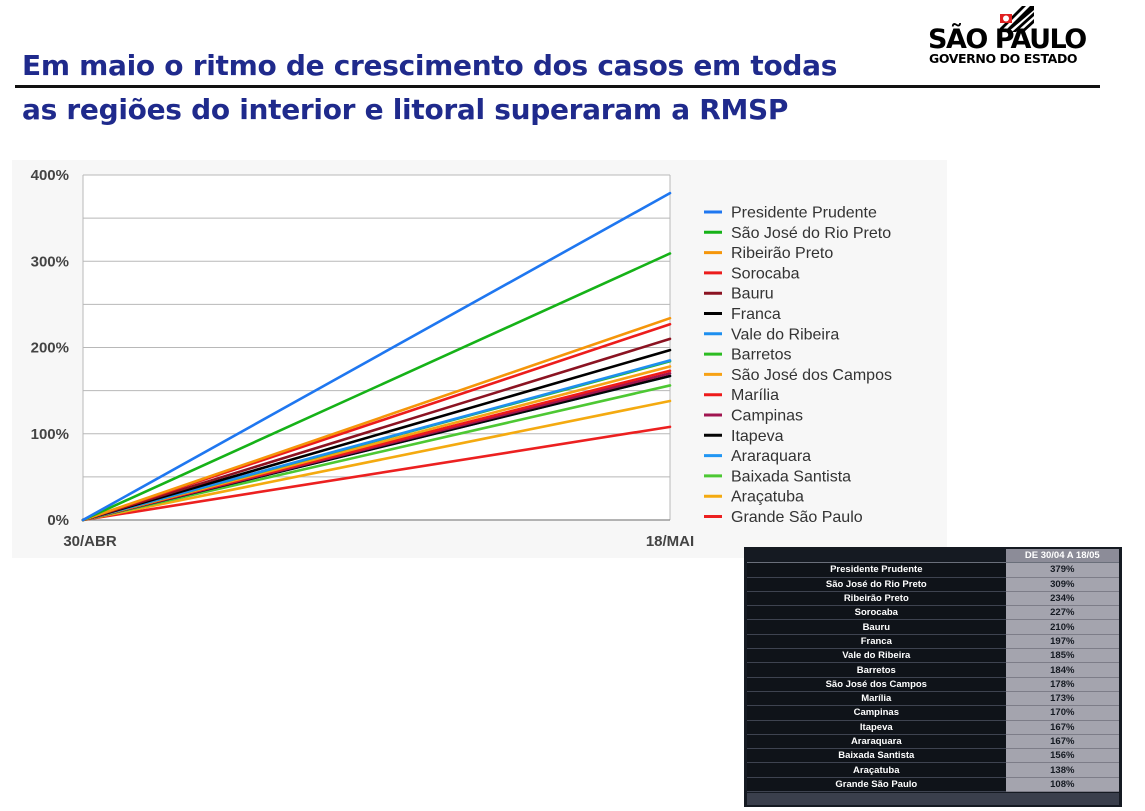 The image size is (1145, 811). What do you see at coordinates (782, 253) in the screenshot?
I see `legend-label: Ribeirão Preto` at bounding box center [782, 253].